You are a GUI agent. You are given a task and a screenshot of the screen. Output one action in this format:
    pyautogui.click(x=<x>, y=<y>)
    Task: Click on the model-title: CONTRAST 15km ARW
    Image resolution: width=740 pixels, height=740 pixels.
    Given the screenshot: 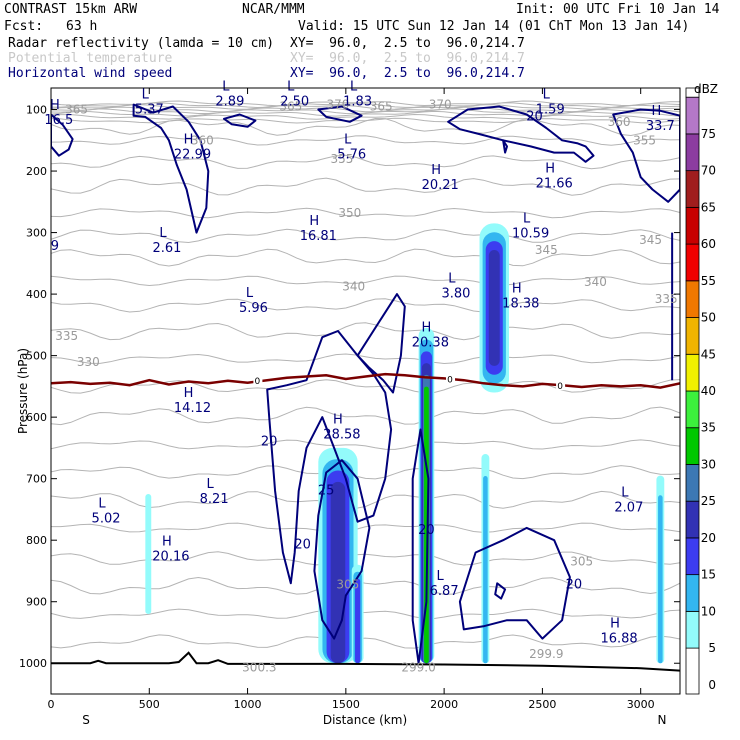 What is the action you would take?
    pyautogui.click(x=71, y=9)
    